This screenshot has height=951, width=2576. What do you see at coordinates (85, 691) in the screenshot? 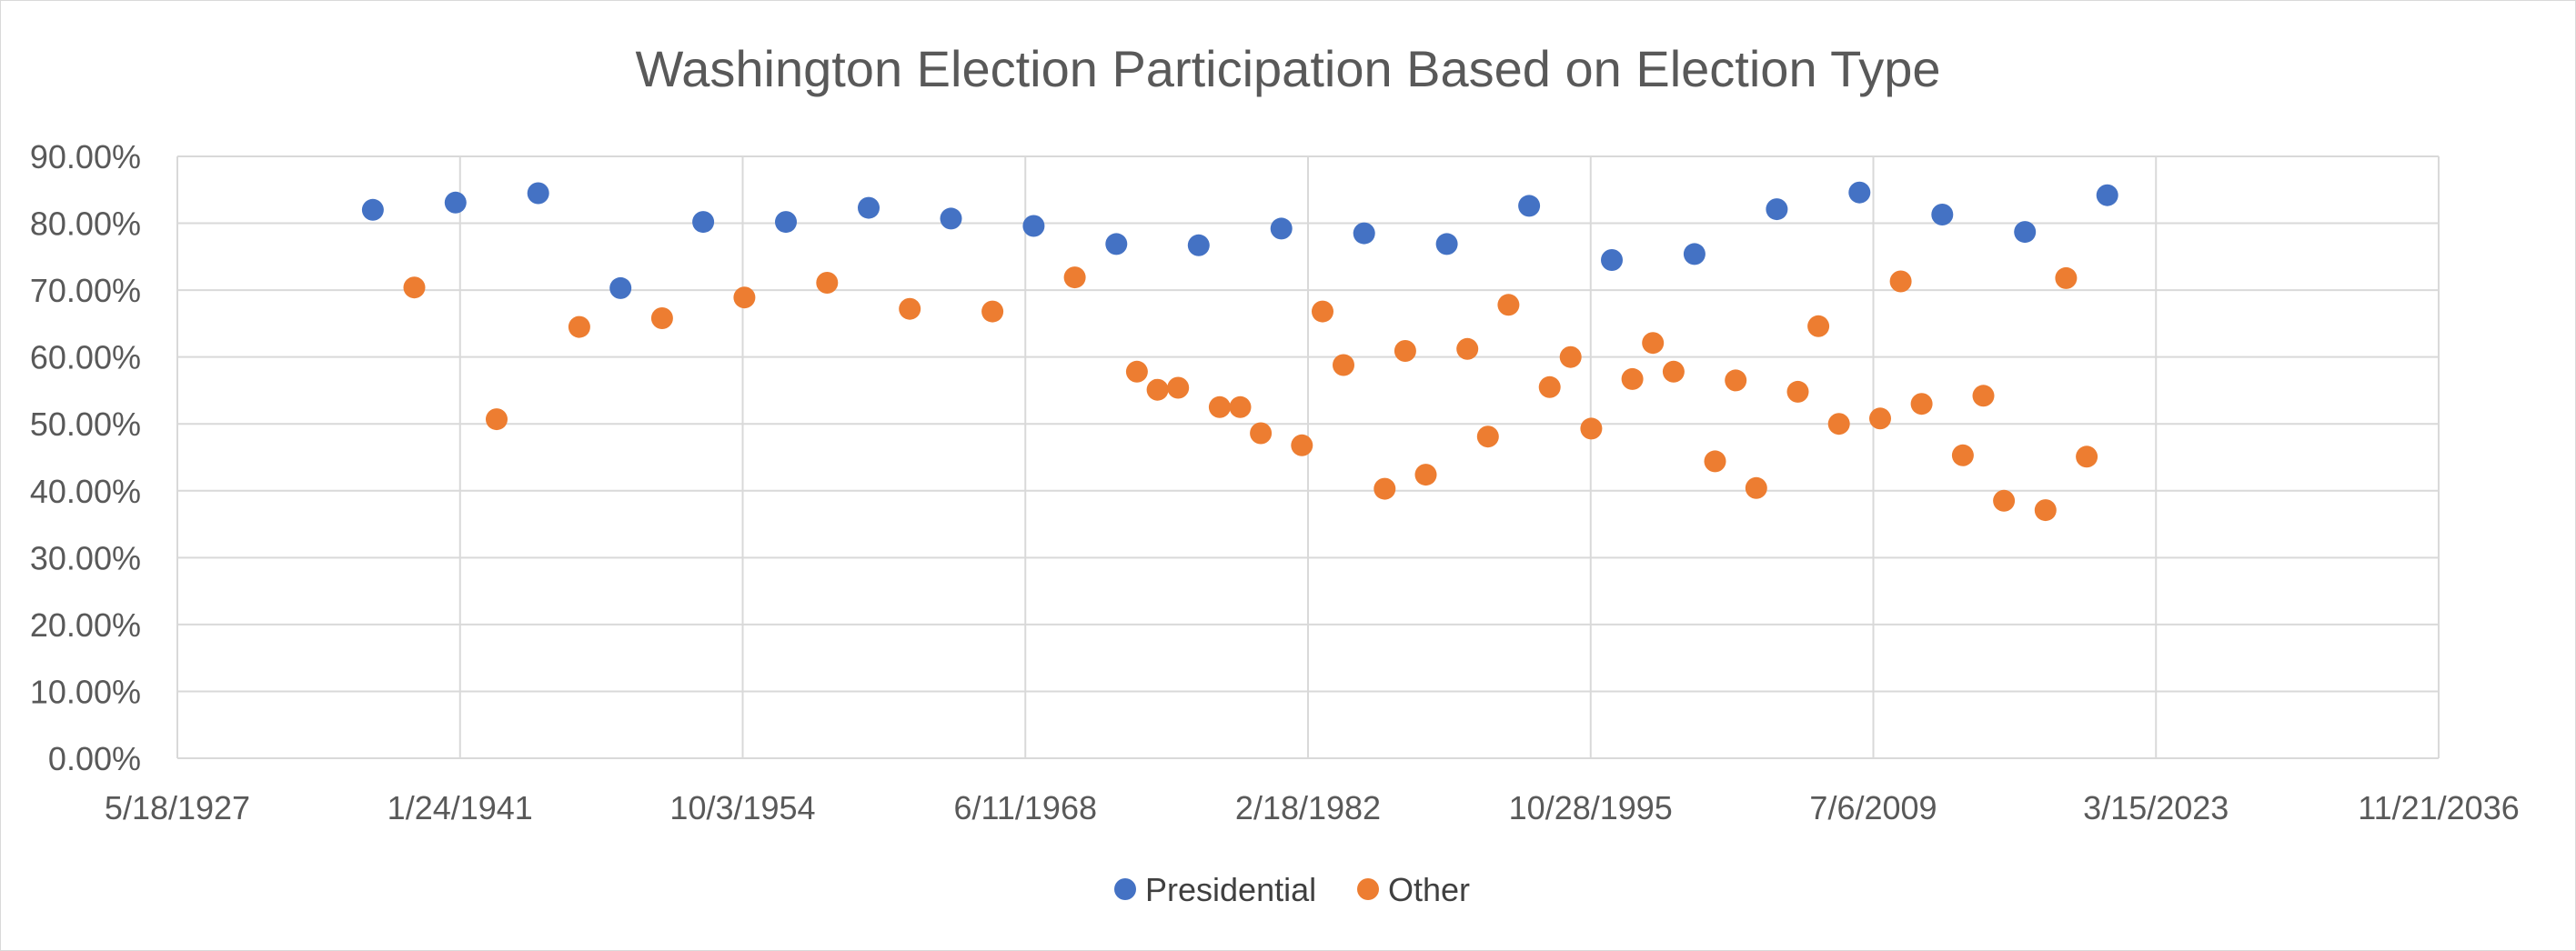
I see `y-tick-label: 10.00%` at bounding box center [85, 691].